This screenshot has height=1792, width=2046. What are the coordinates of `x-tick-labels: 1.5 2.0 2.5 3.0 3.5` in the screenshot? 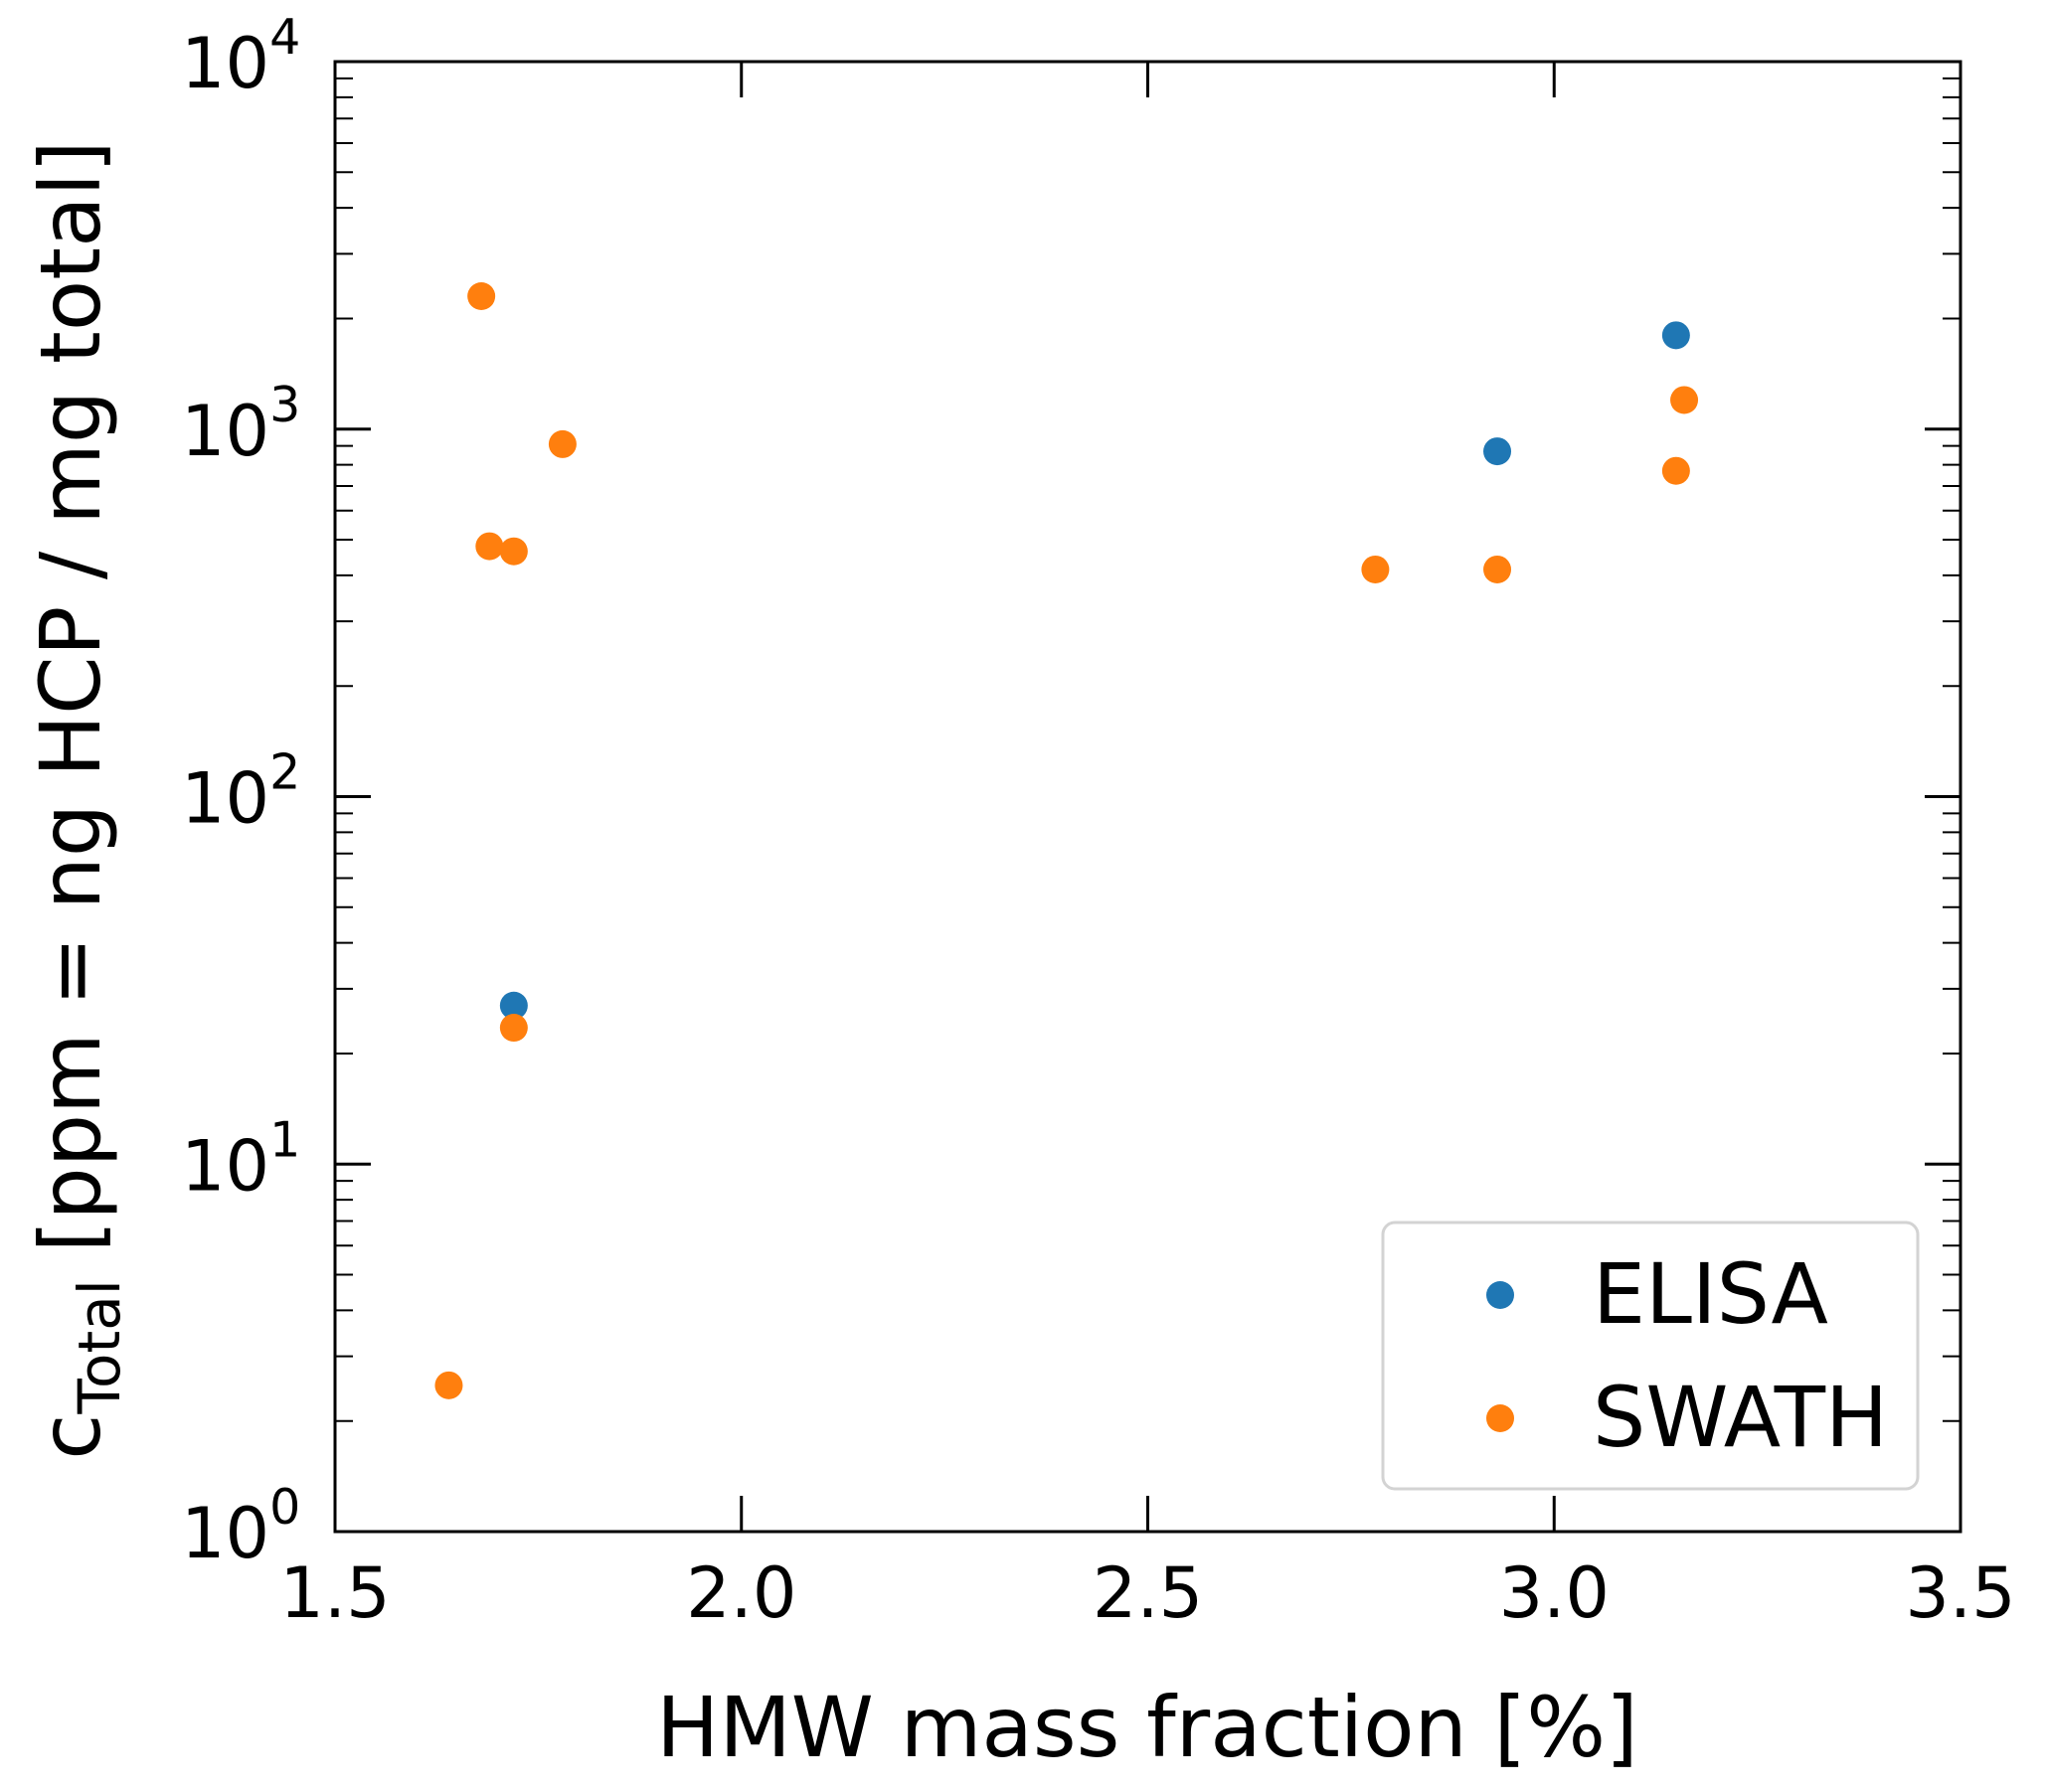 It's located at (1147, 1593).